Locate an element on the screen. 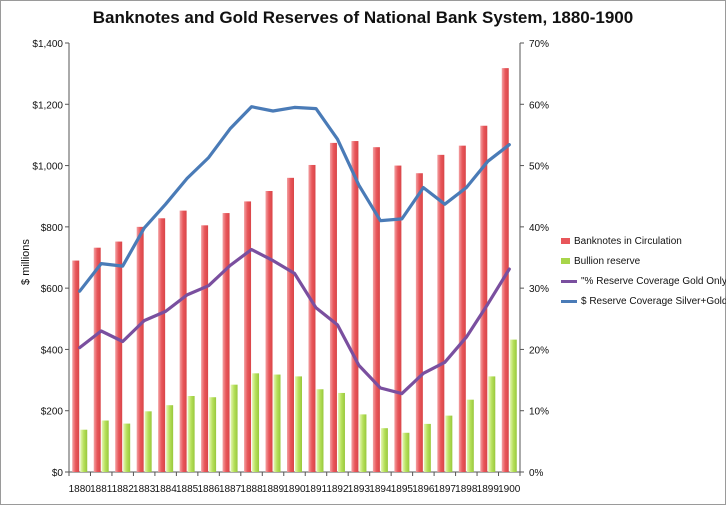 The image size is (726, 505). legend-label-banknotes: Banknotes in Circulation is located at coordinates (628, 241).